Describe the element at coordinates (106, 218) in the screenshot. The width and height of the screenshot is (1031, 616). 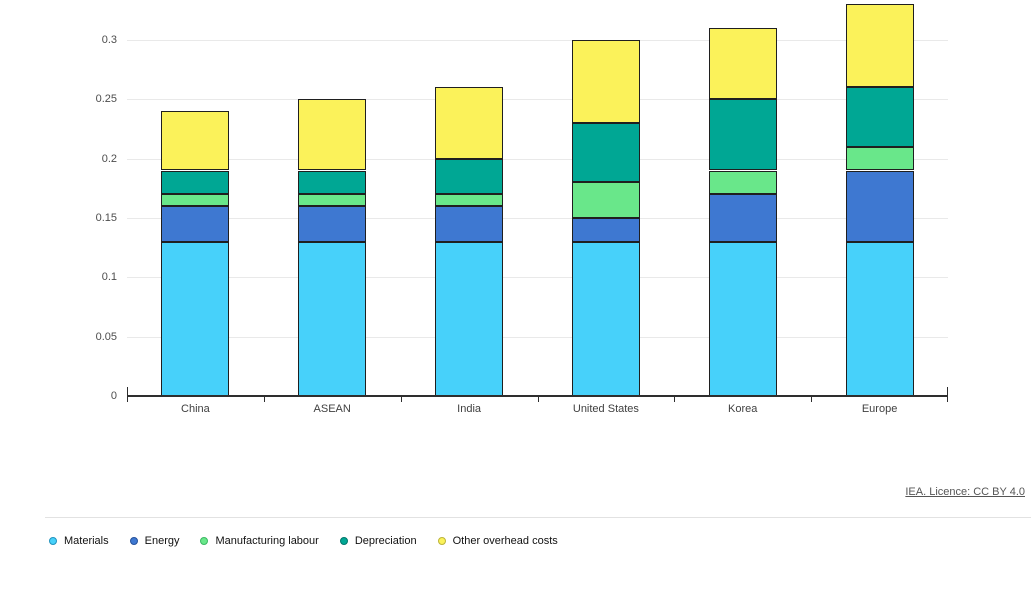
I see `y-axis-tick-label: 0.15` at that location.